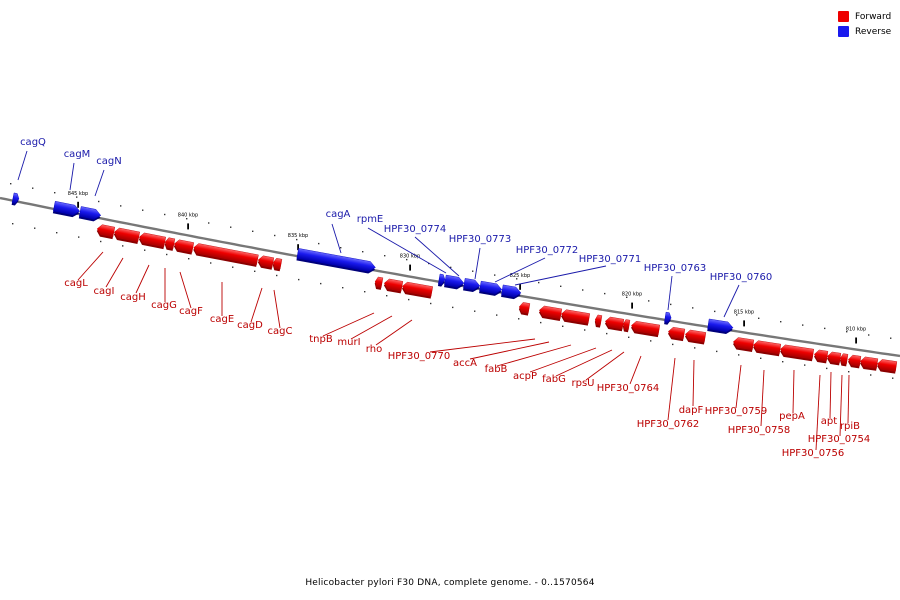 This screenshot has height=600, width=900. What do you see at coordinates (465, 363) in the screenshot?
I see `gene-label-forward: accA` at bounding box center [465, 363].